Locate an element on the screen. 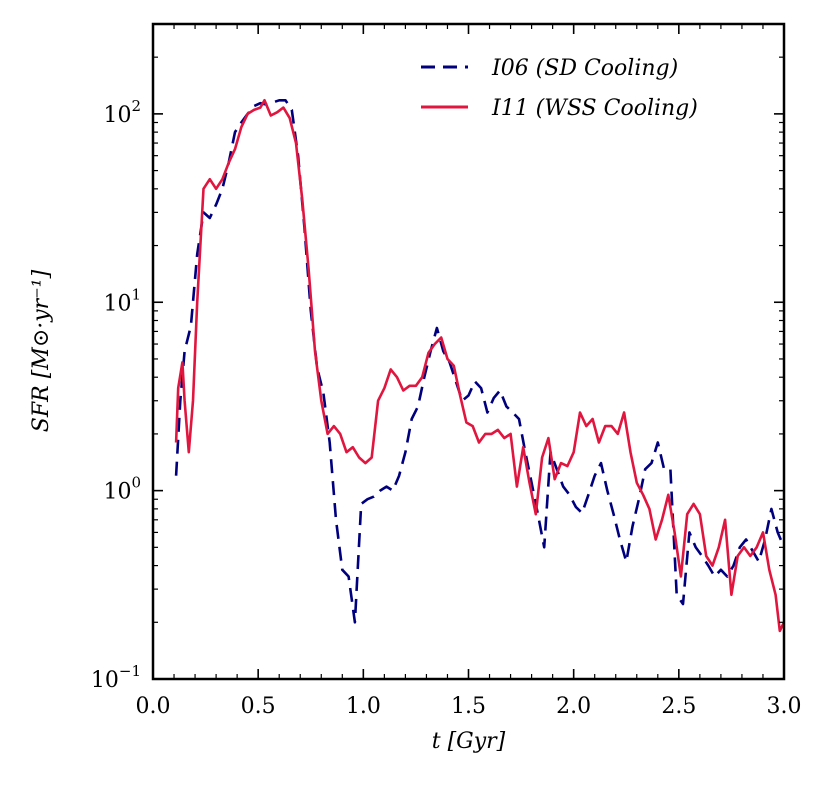  x-tick-label: 2.0 is located at coordinates (573, 706).